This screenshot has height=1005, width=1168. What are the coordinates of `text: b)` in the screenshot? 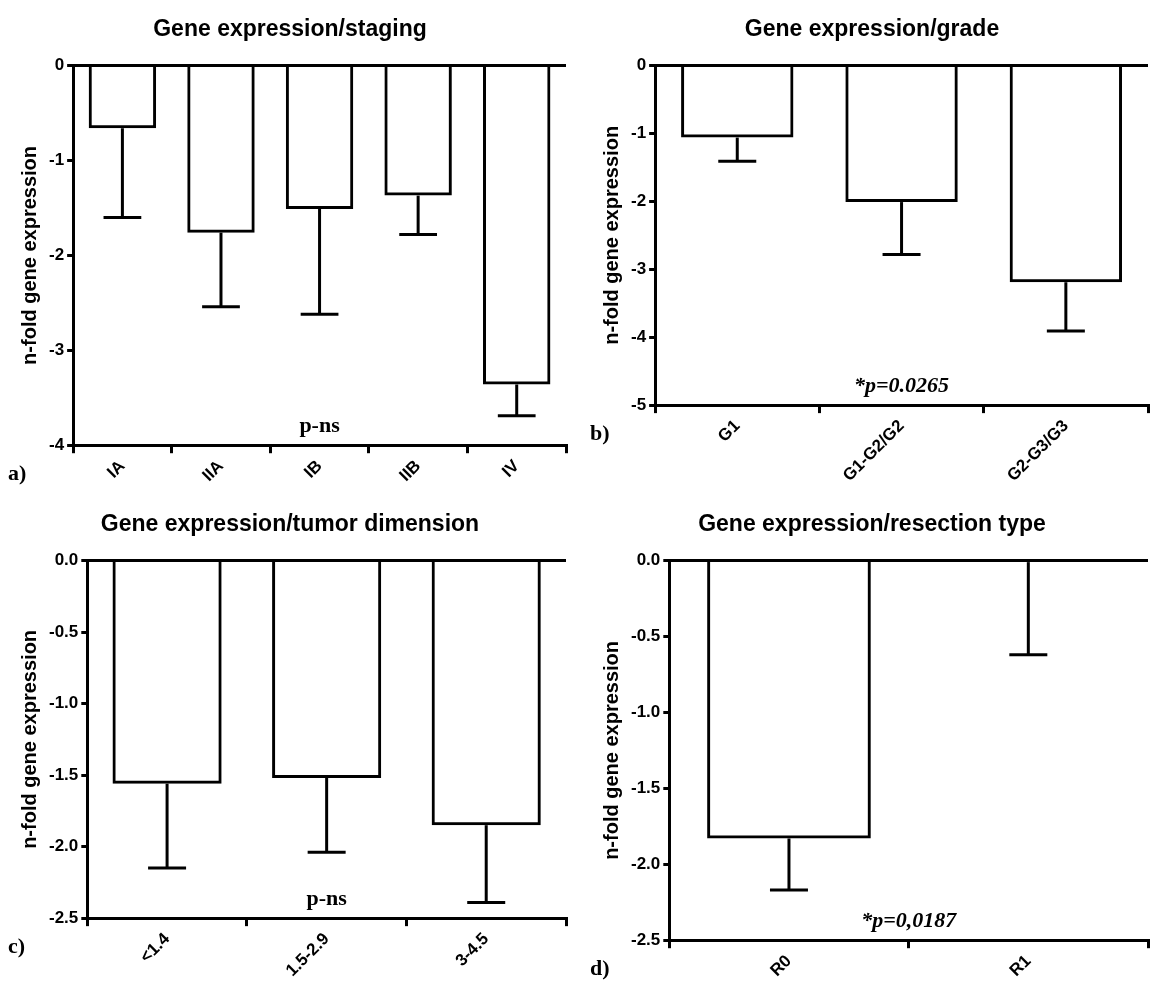 It's located at (600, 432).